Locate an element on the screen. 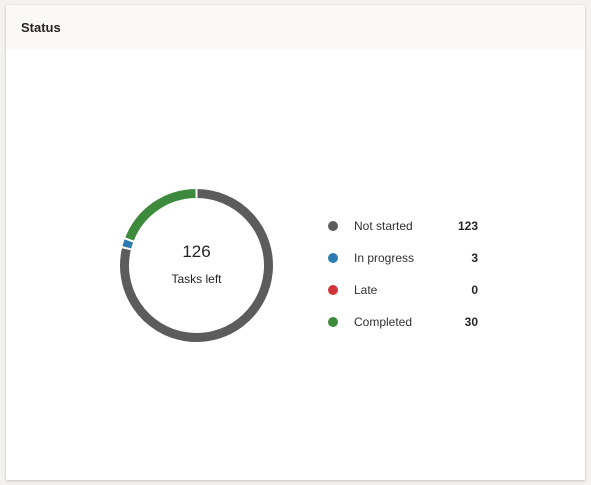  late-dot-icon is located at coordinates (333, 290).